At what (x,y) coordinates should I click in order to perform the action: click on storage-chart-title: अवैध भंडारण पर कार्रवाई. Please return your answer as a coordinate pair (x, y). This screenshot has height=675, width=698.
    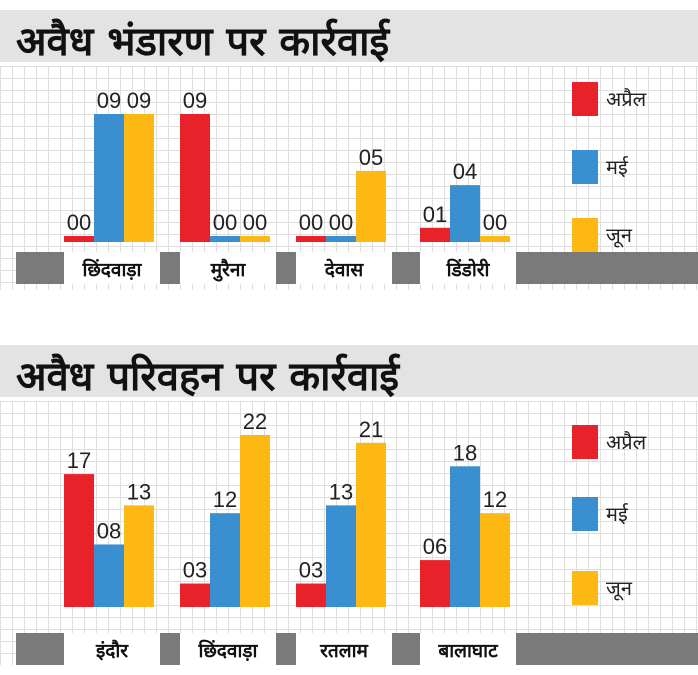
    Looking at the image, I should click on (203, 42).